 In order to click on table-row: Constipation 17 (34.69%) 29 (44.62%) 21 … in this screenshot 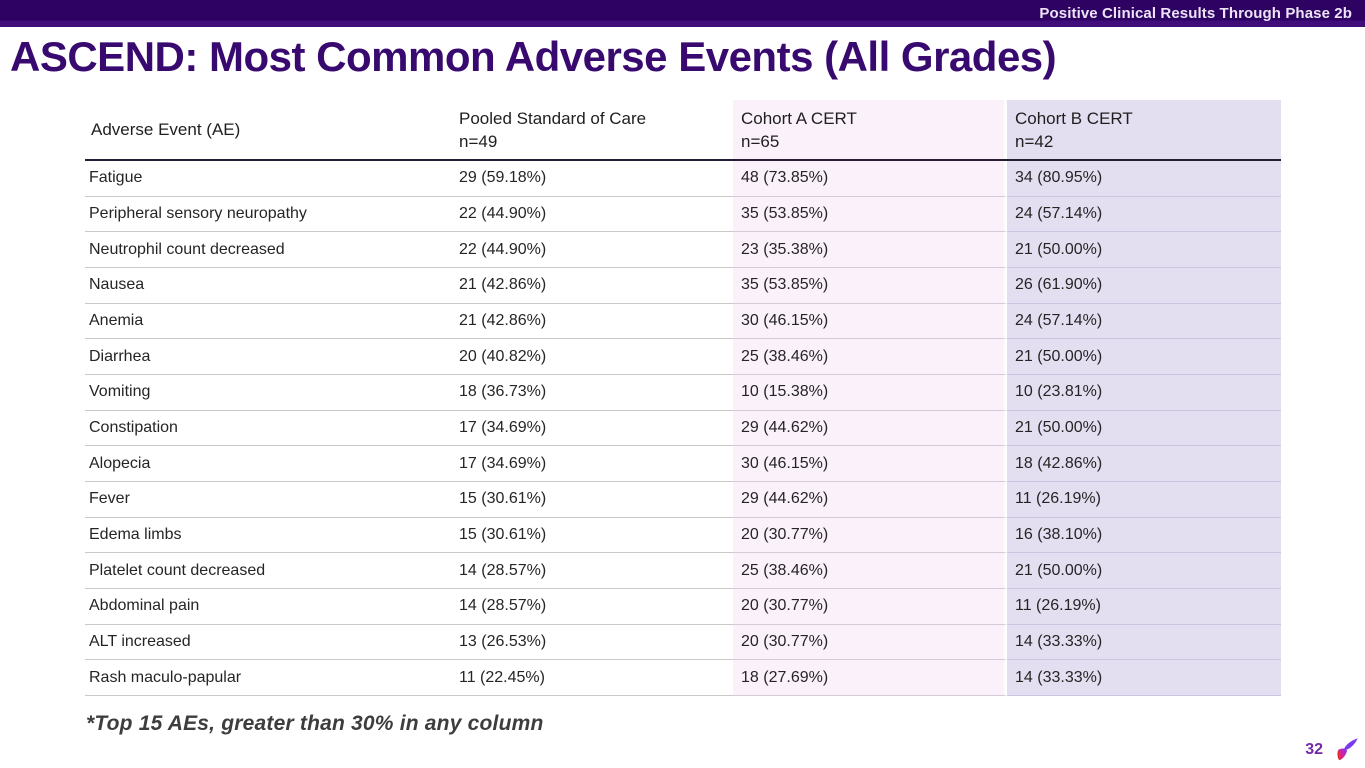, I will do `click(683, 428)`.